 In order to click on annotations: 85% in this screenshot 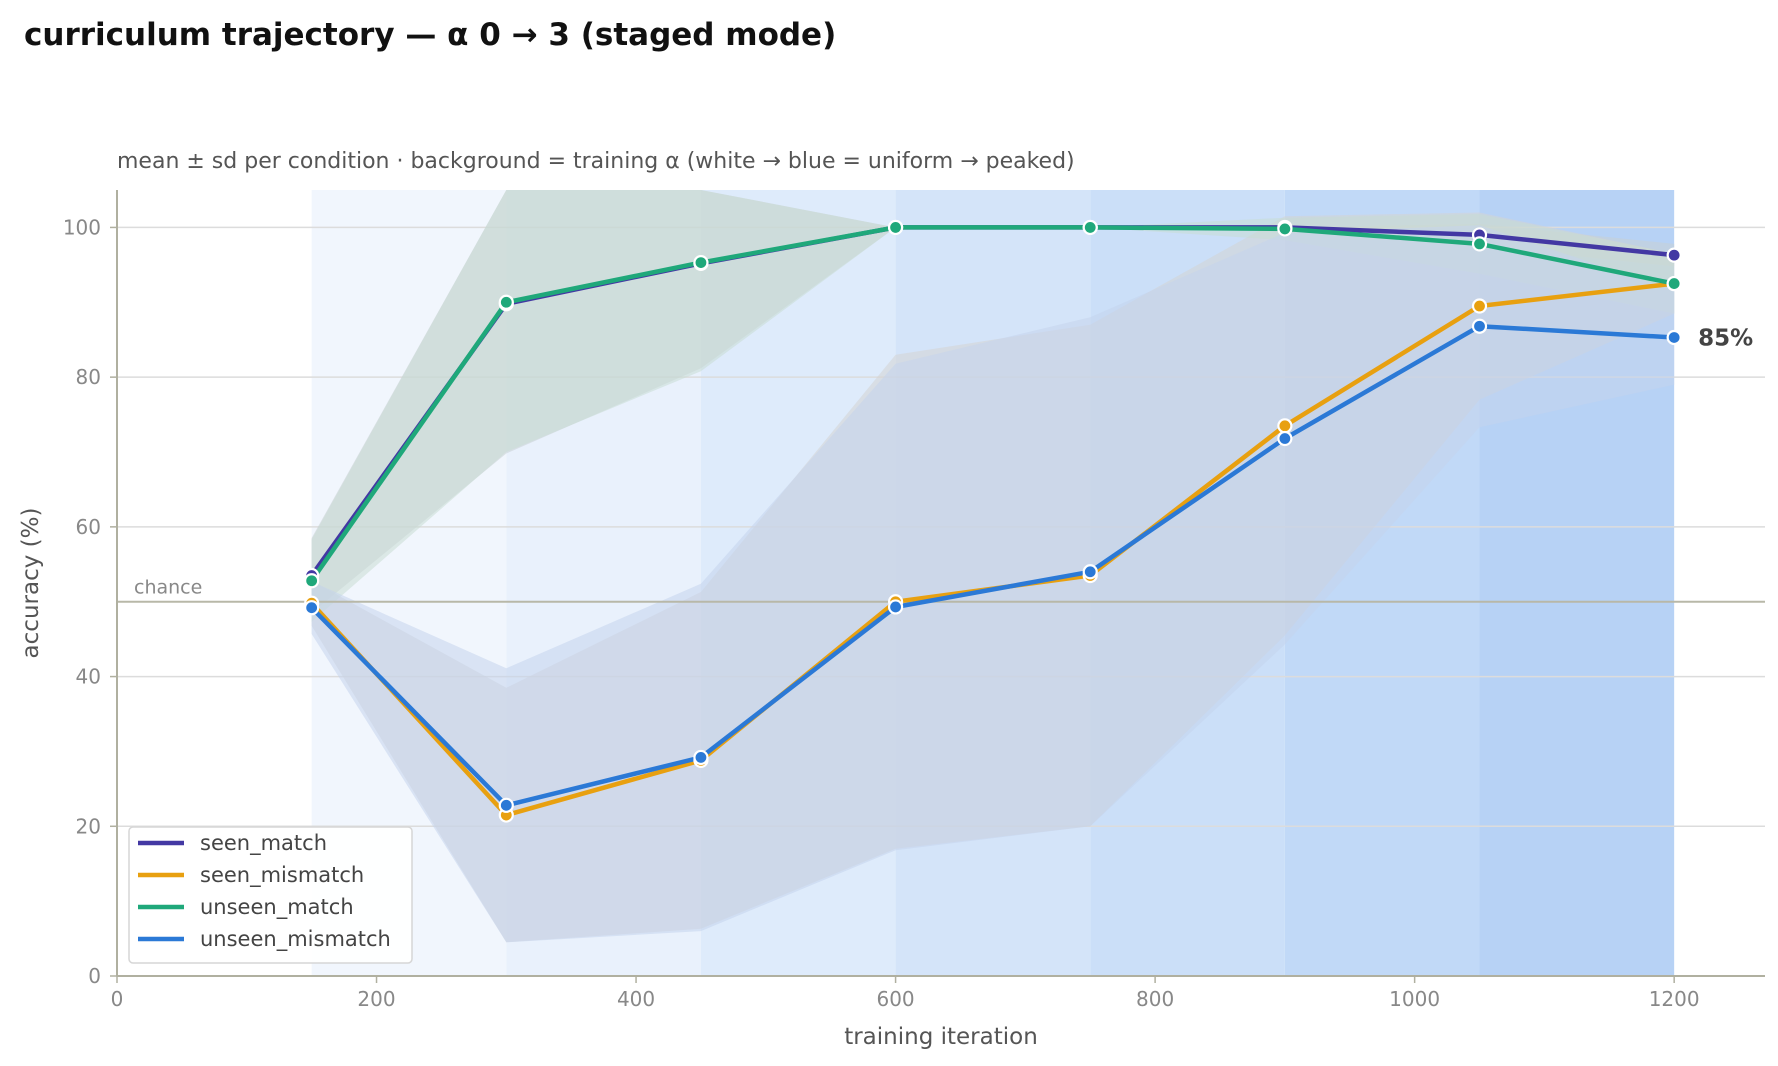, I will do `click(1725, 338)`.